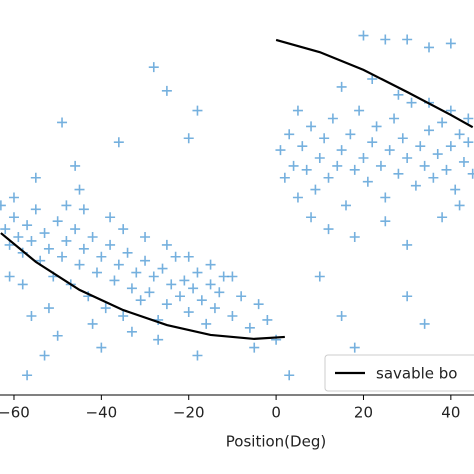 This screenshot has height=474, width=474. I want to click on x-tick-label: 40, so click(450, 413).